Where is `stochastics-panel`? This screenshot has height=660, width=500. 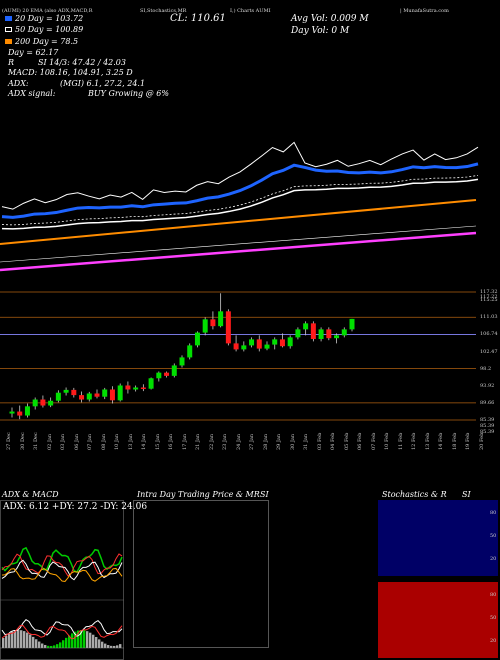 stochastics-panel is located at coordinates (438, 538).